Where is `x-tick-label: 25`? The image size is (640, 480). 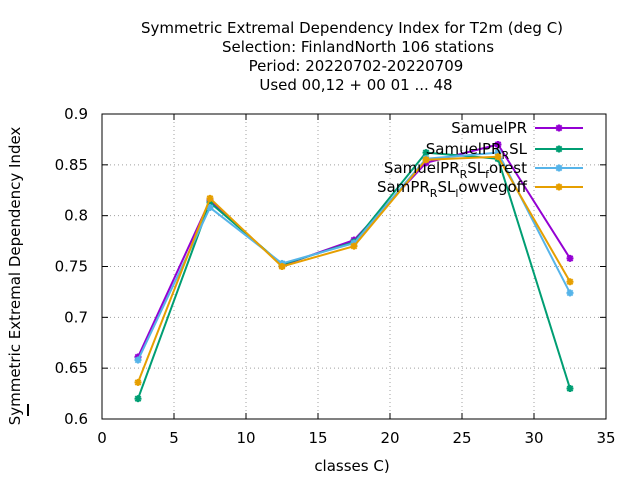
x-tick-label: 25 is located at coordinates (461, 438).